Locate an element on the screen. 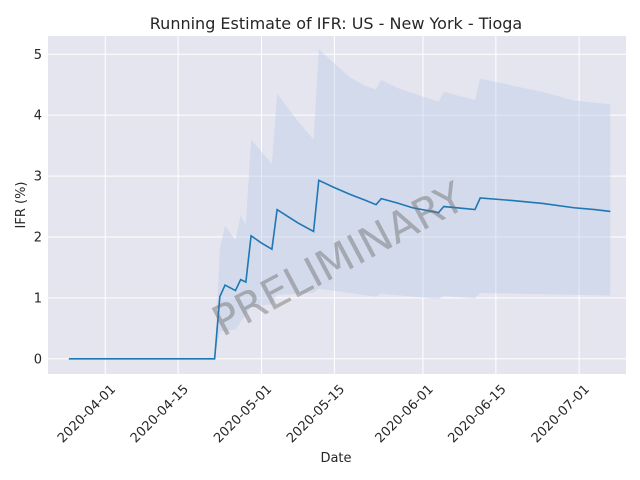  x-tick-label: 2020-05-01 is located at coordinates (243, 414).